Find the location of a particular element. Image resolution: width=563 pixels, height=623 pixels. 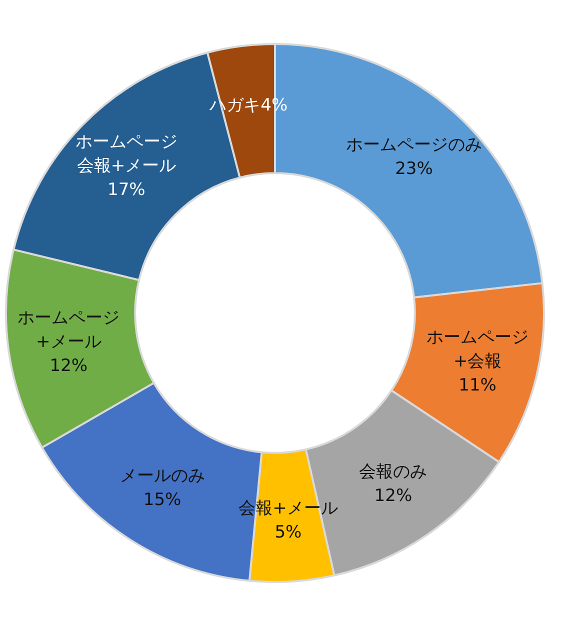

data-label: 17% is located at coordinates (127, 190).